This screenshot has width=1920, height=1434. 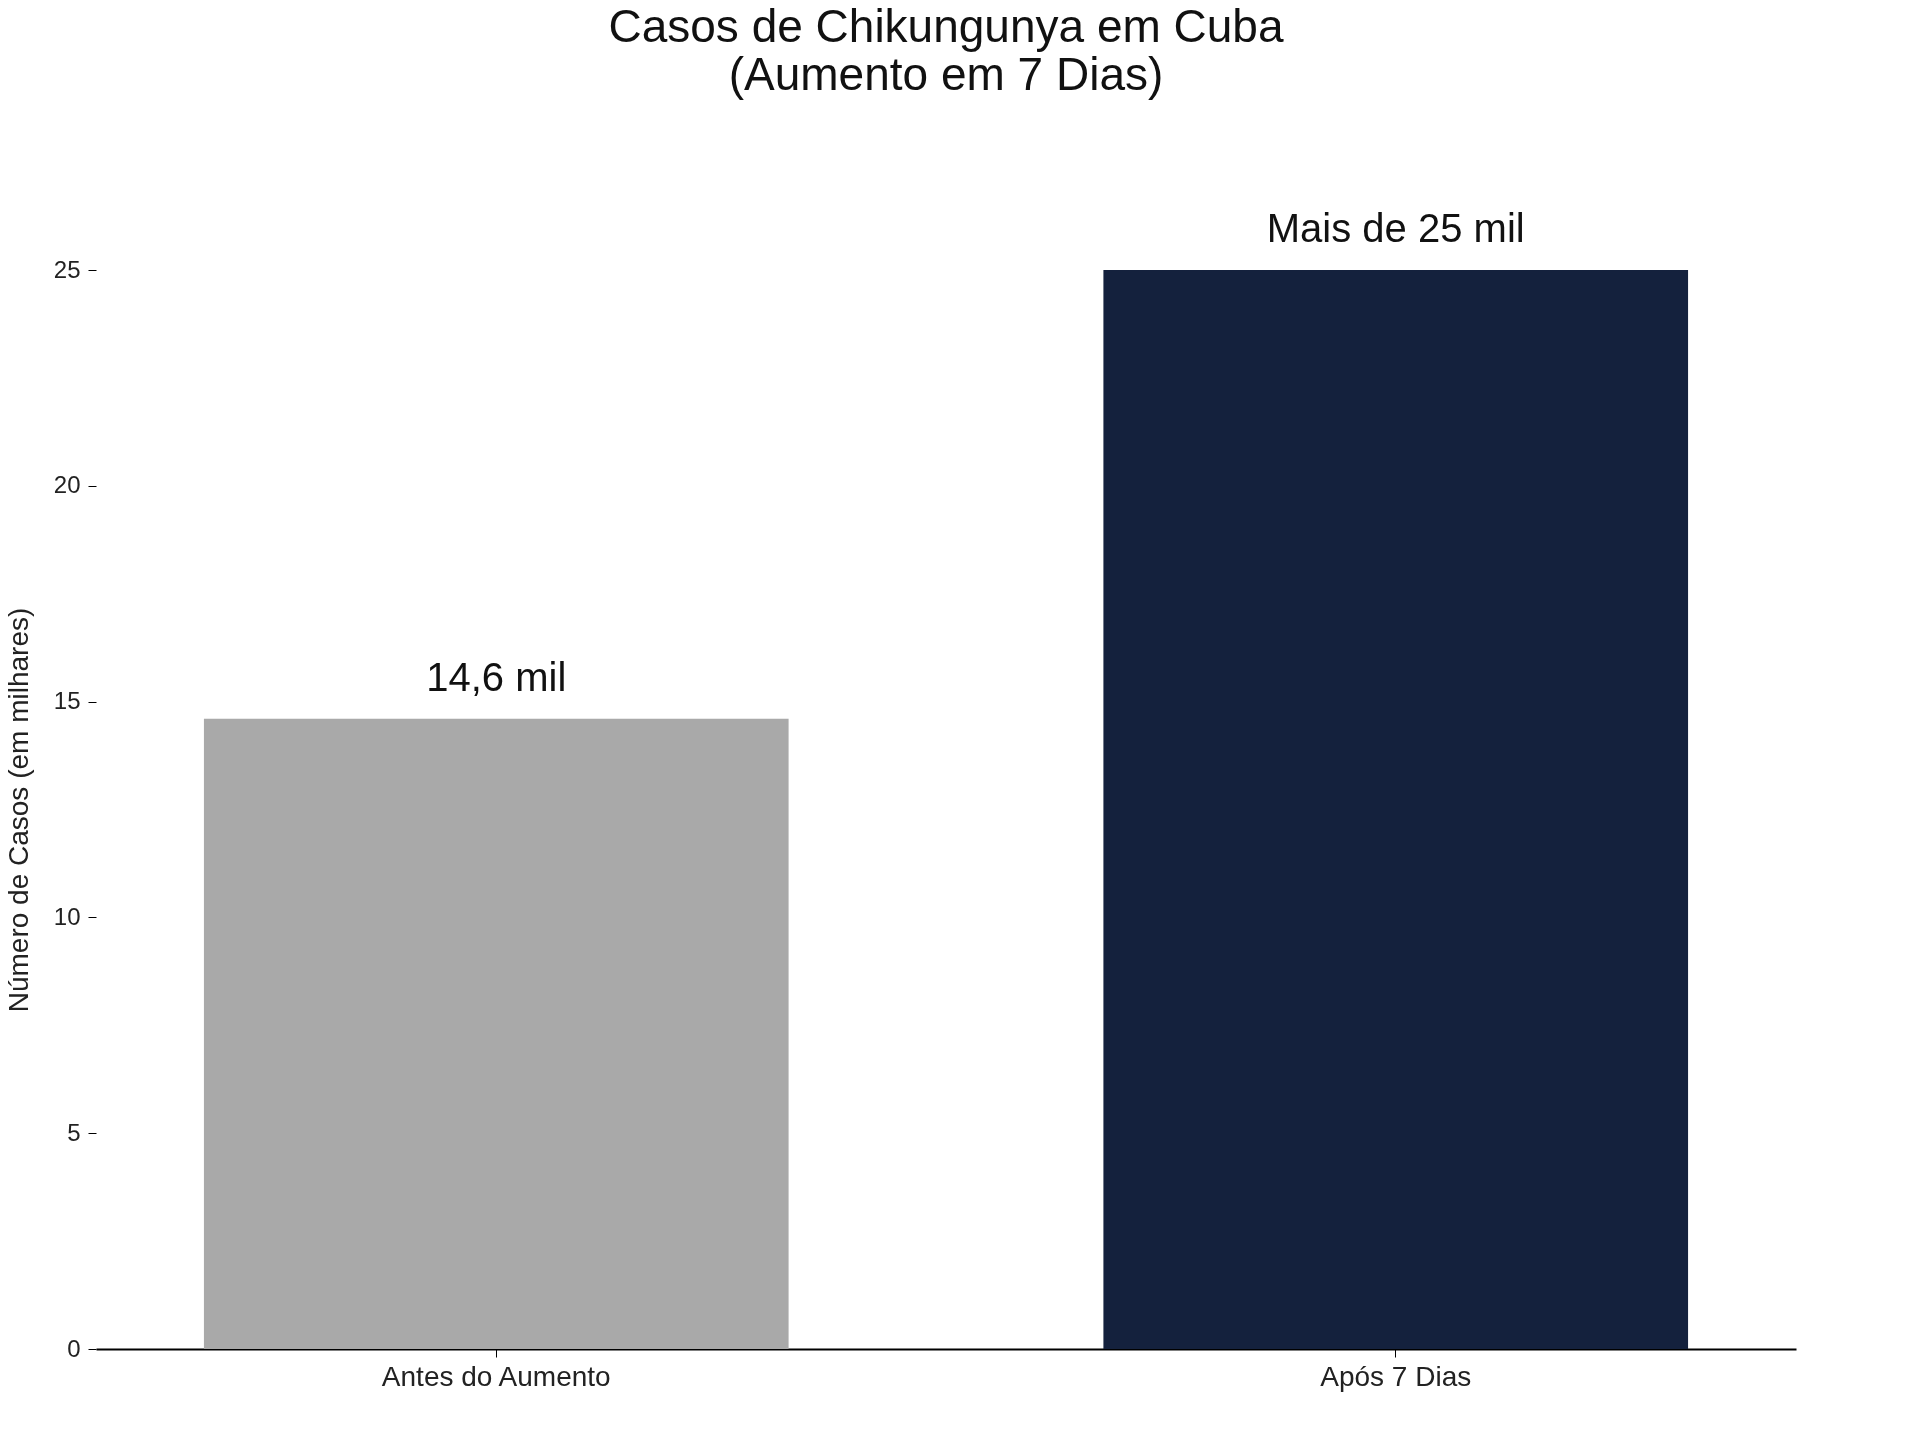 I want to click on y-tick-label: 10, so click(x=67, y=916).